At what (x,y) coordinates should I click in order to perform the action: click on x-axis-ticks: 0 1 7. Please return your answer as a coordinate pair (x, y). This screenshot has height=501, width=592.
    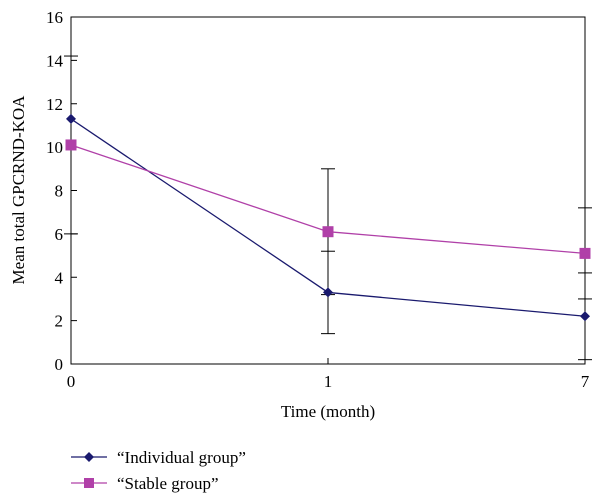
    Looking at the image, I should click on (328, 374).